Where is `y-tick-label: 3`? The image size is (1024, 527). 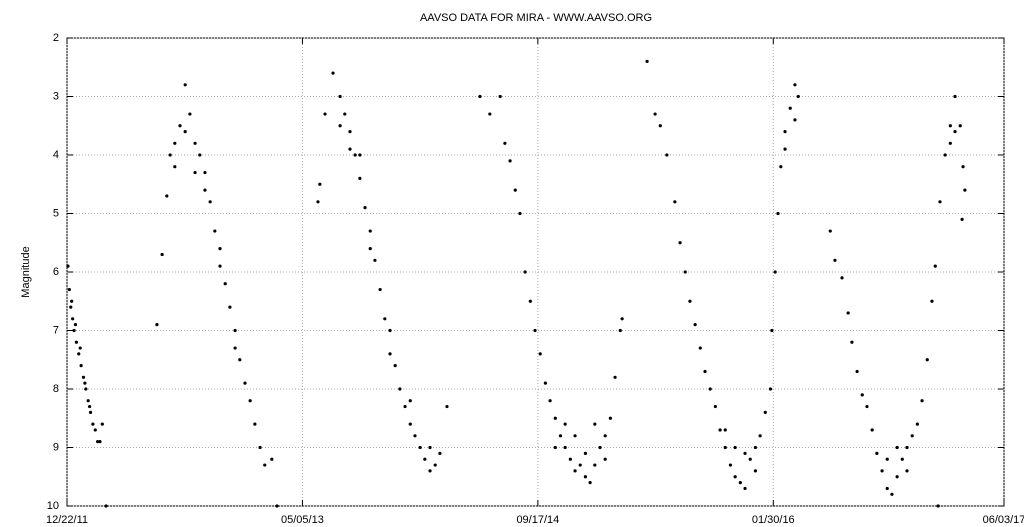 y-tick-label: 3 is located at coordinates (56, 96).